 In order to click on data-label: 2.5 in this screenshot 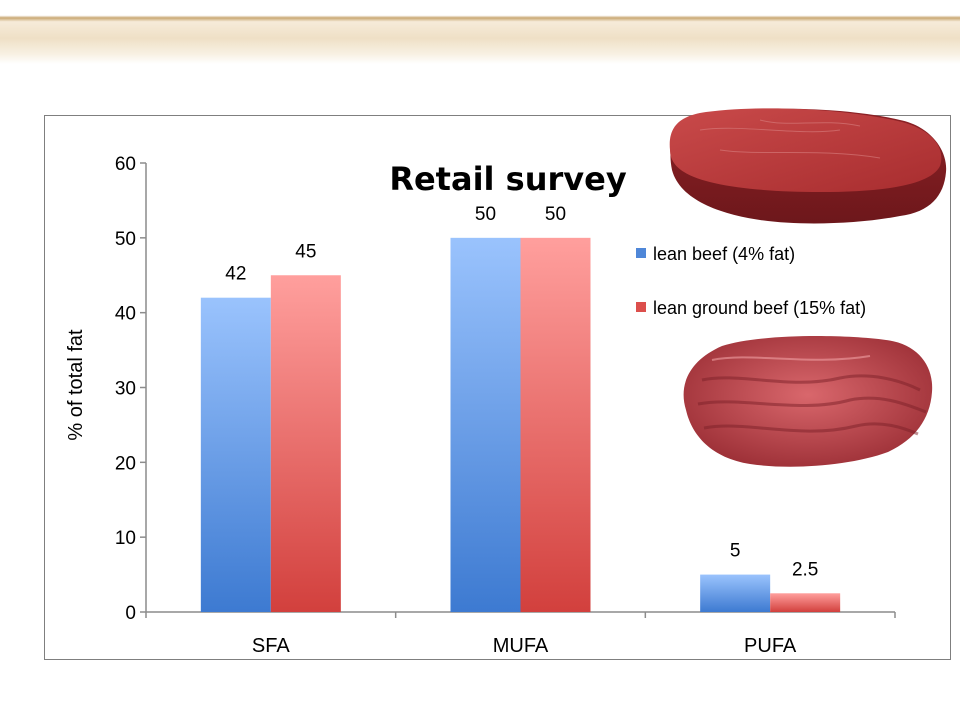, I will do `click(805, 569)`.